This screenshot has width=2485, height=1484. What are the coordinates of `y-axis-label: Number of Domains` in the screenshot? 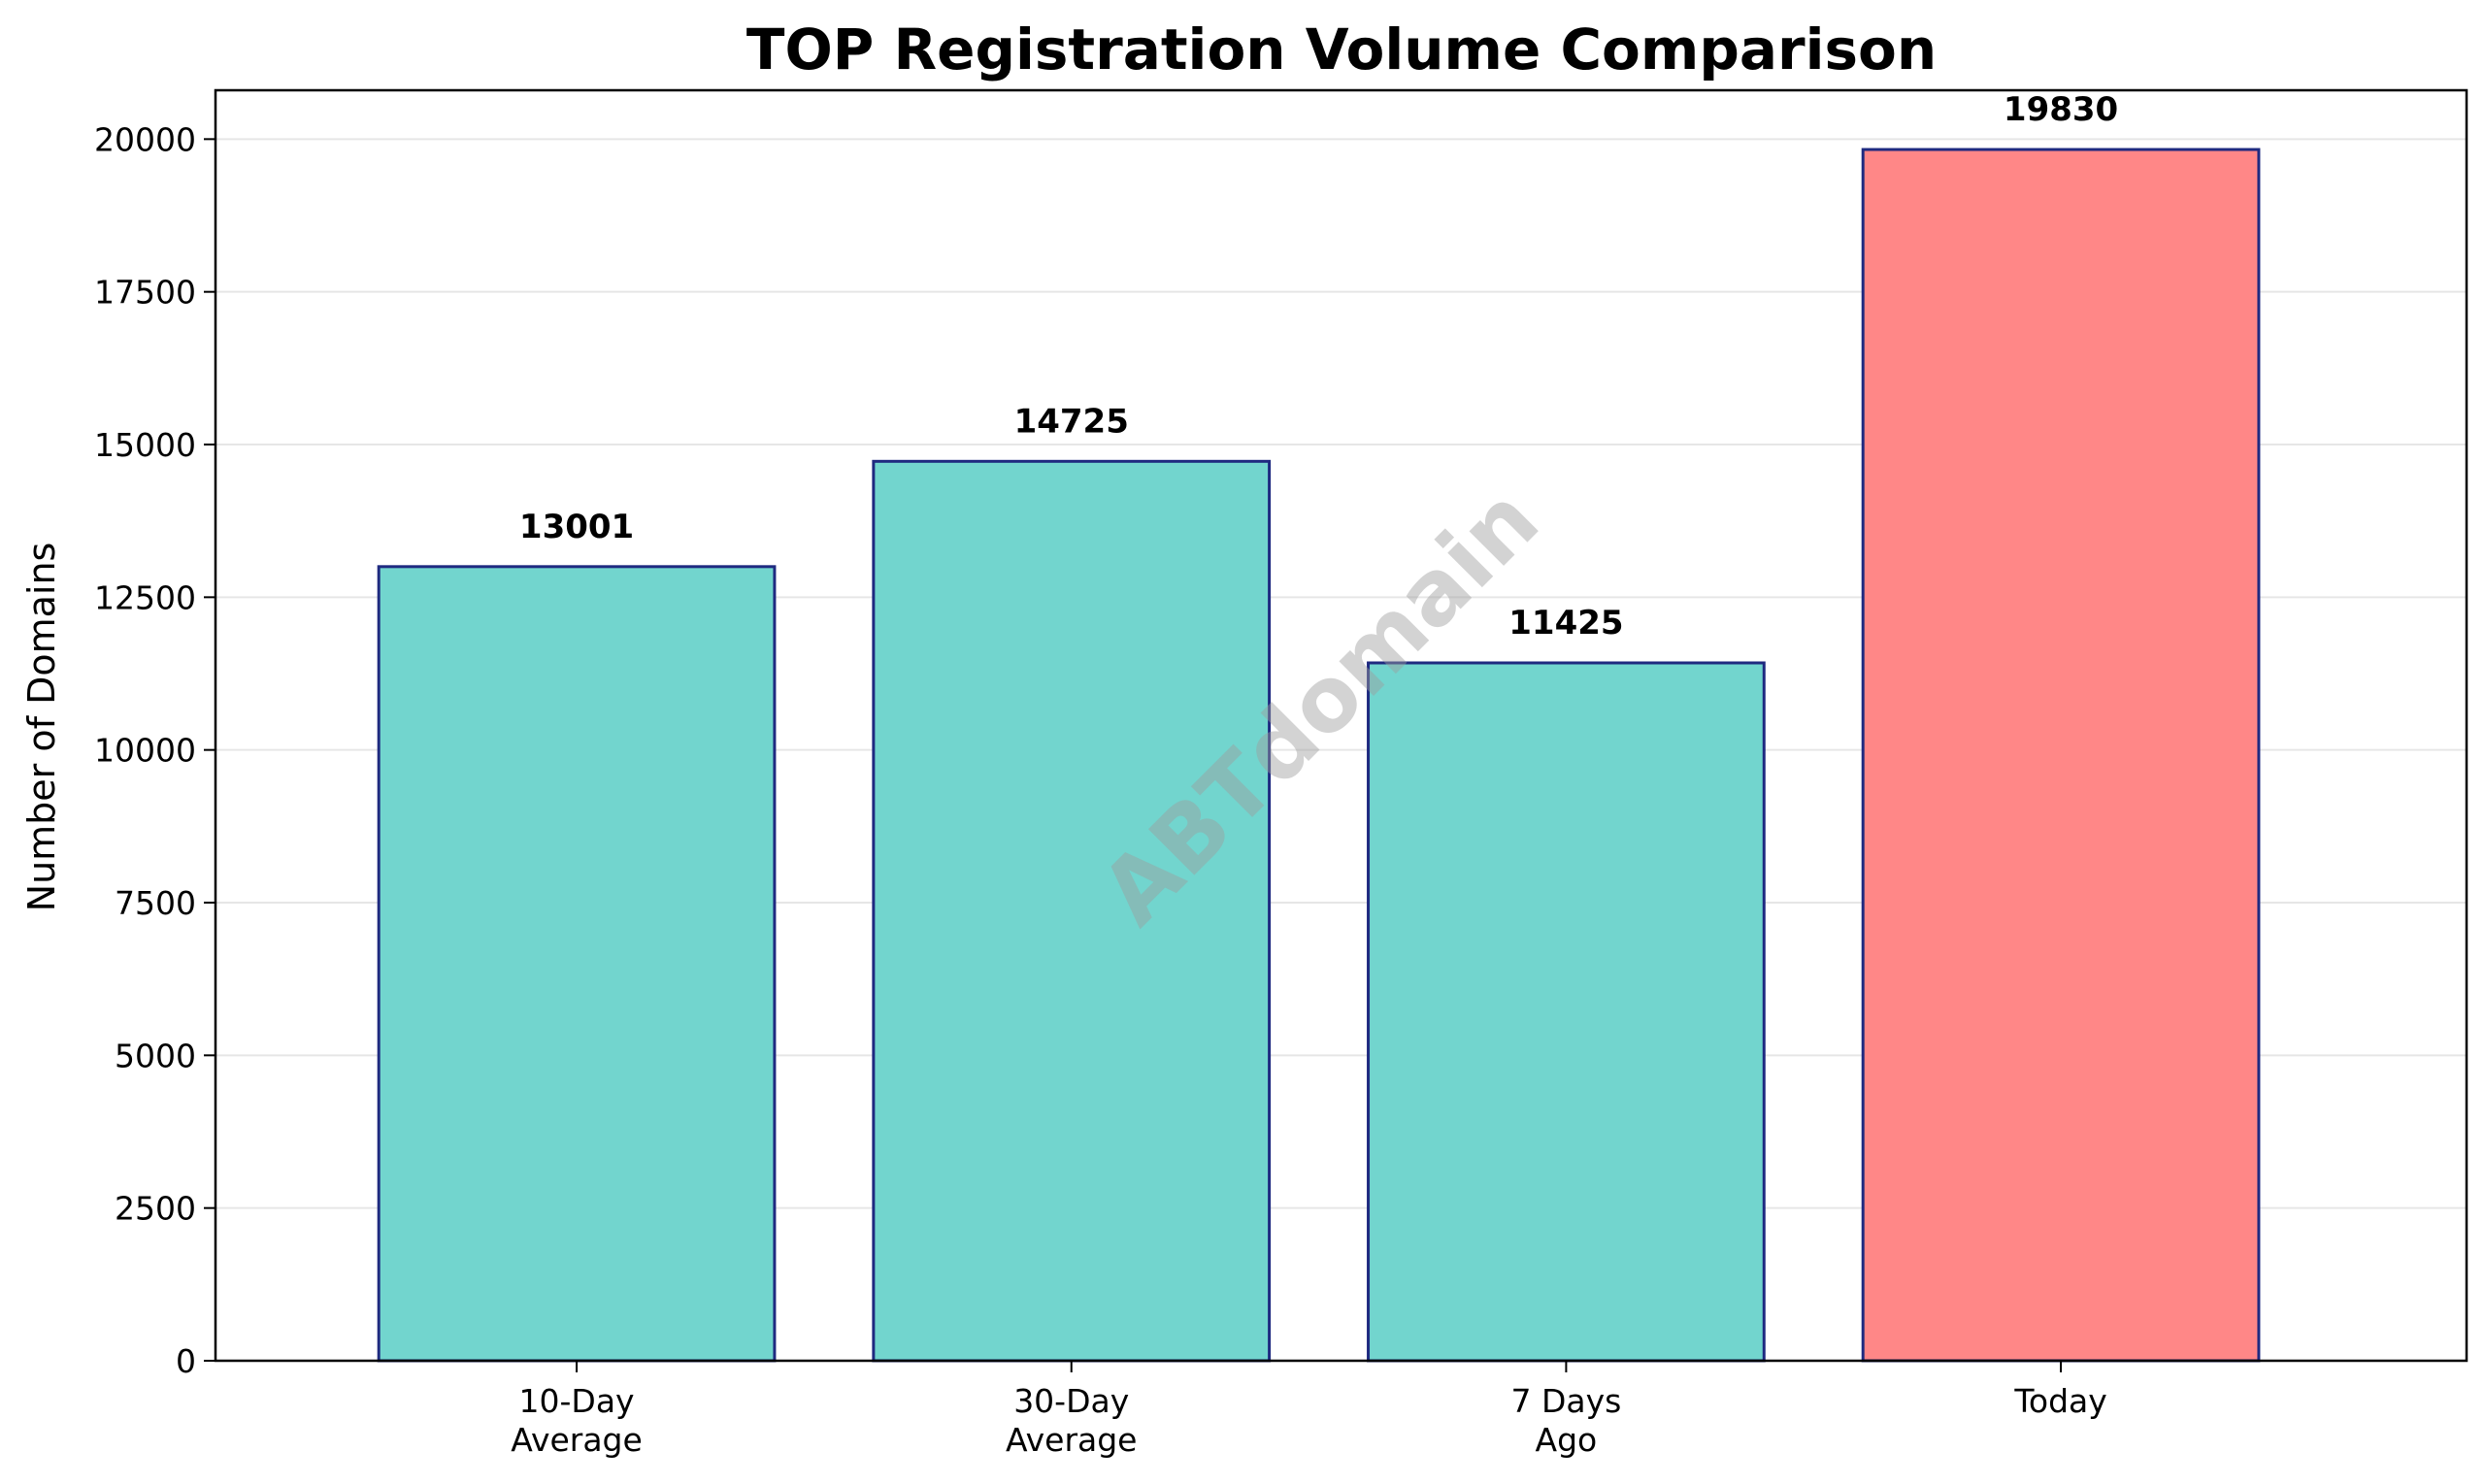 It's located at (41, 727).